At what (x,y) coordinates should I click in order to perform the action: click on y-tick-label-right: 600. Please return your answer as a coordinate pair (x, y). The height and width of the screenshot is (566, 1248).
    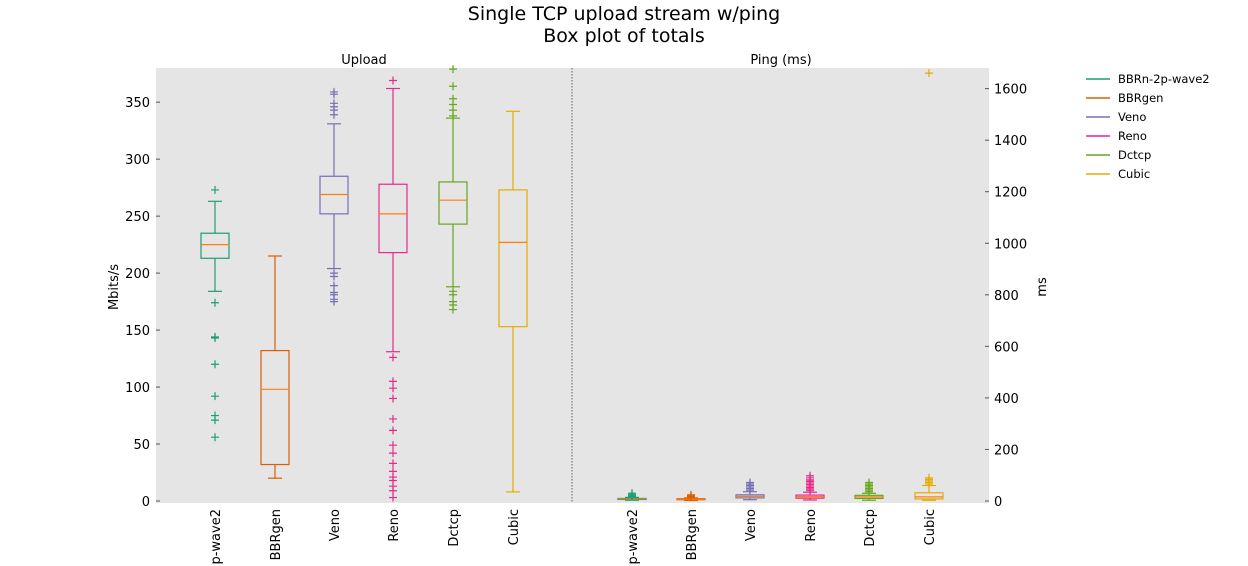
    Looking at the image, I should click on (1006, 347).